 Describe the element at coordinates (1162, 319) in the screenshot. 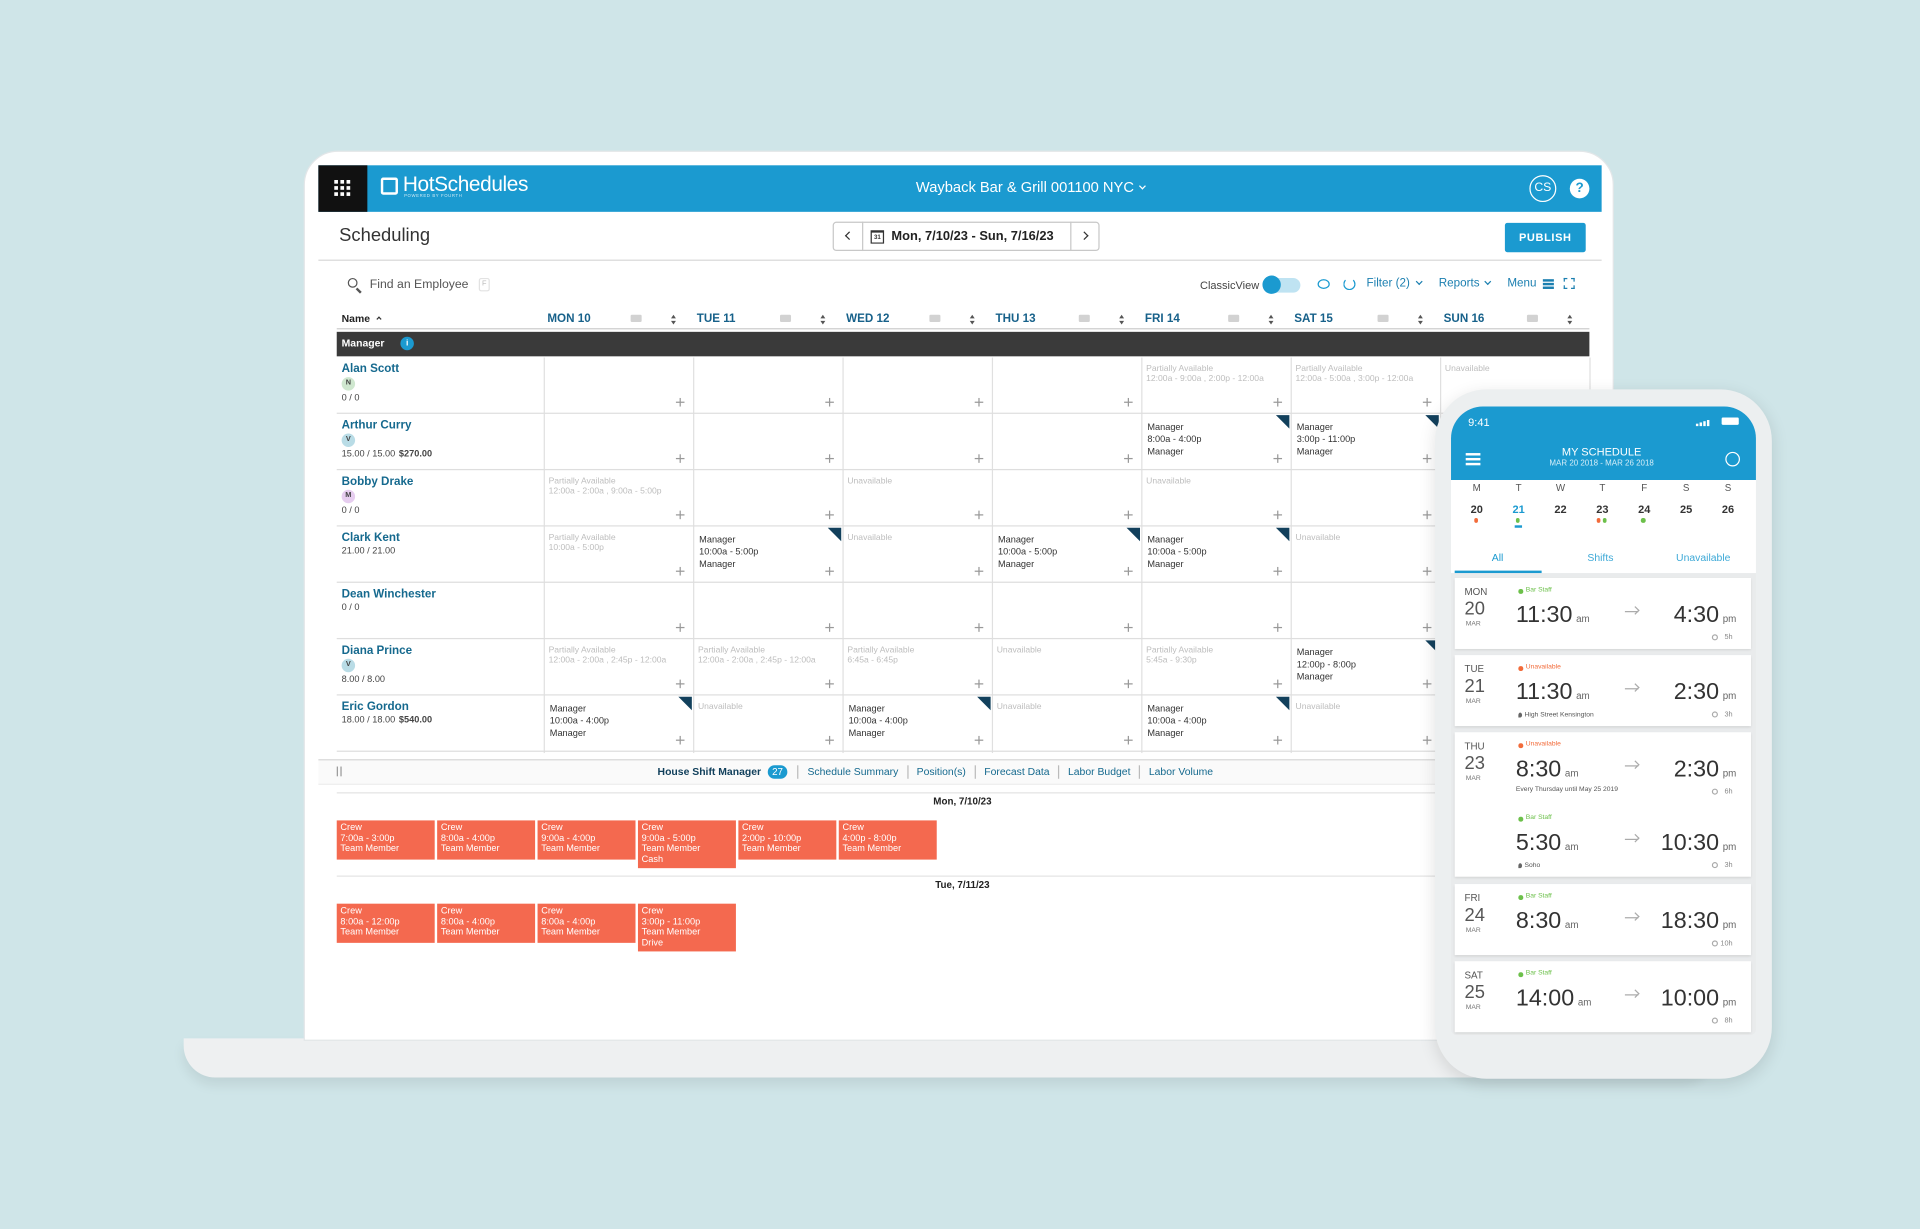

I see `day-header: FRI 14` at that location.